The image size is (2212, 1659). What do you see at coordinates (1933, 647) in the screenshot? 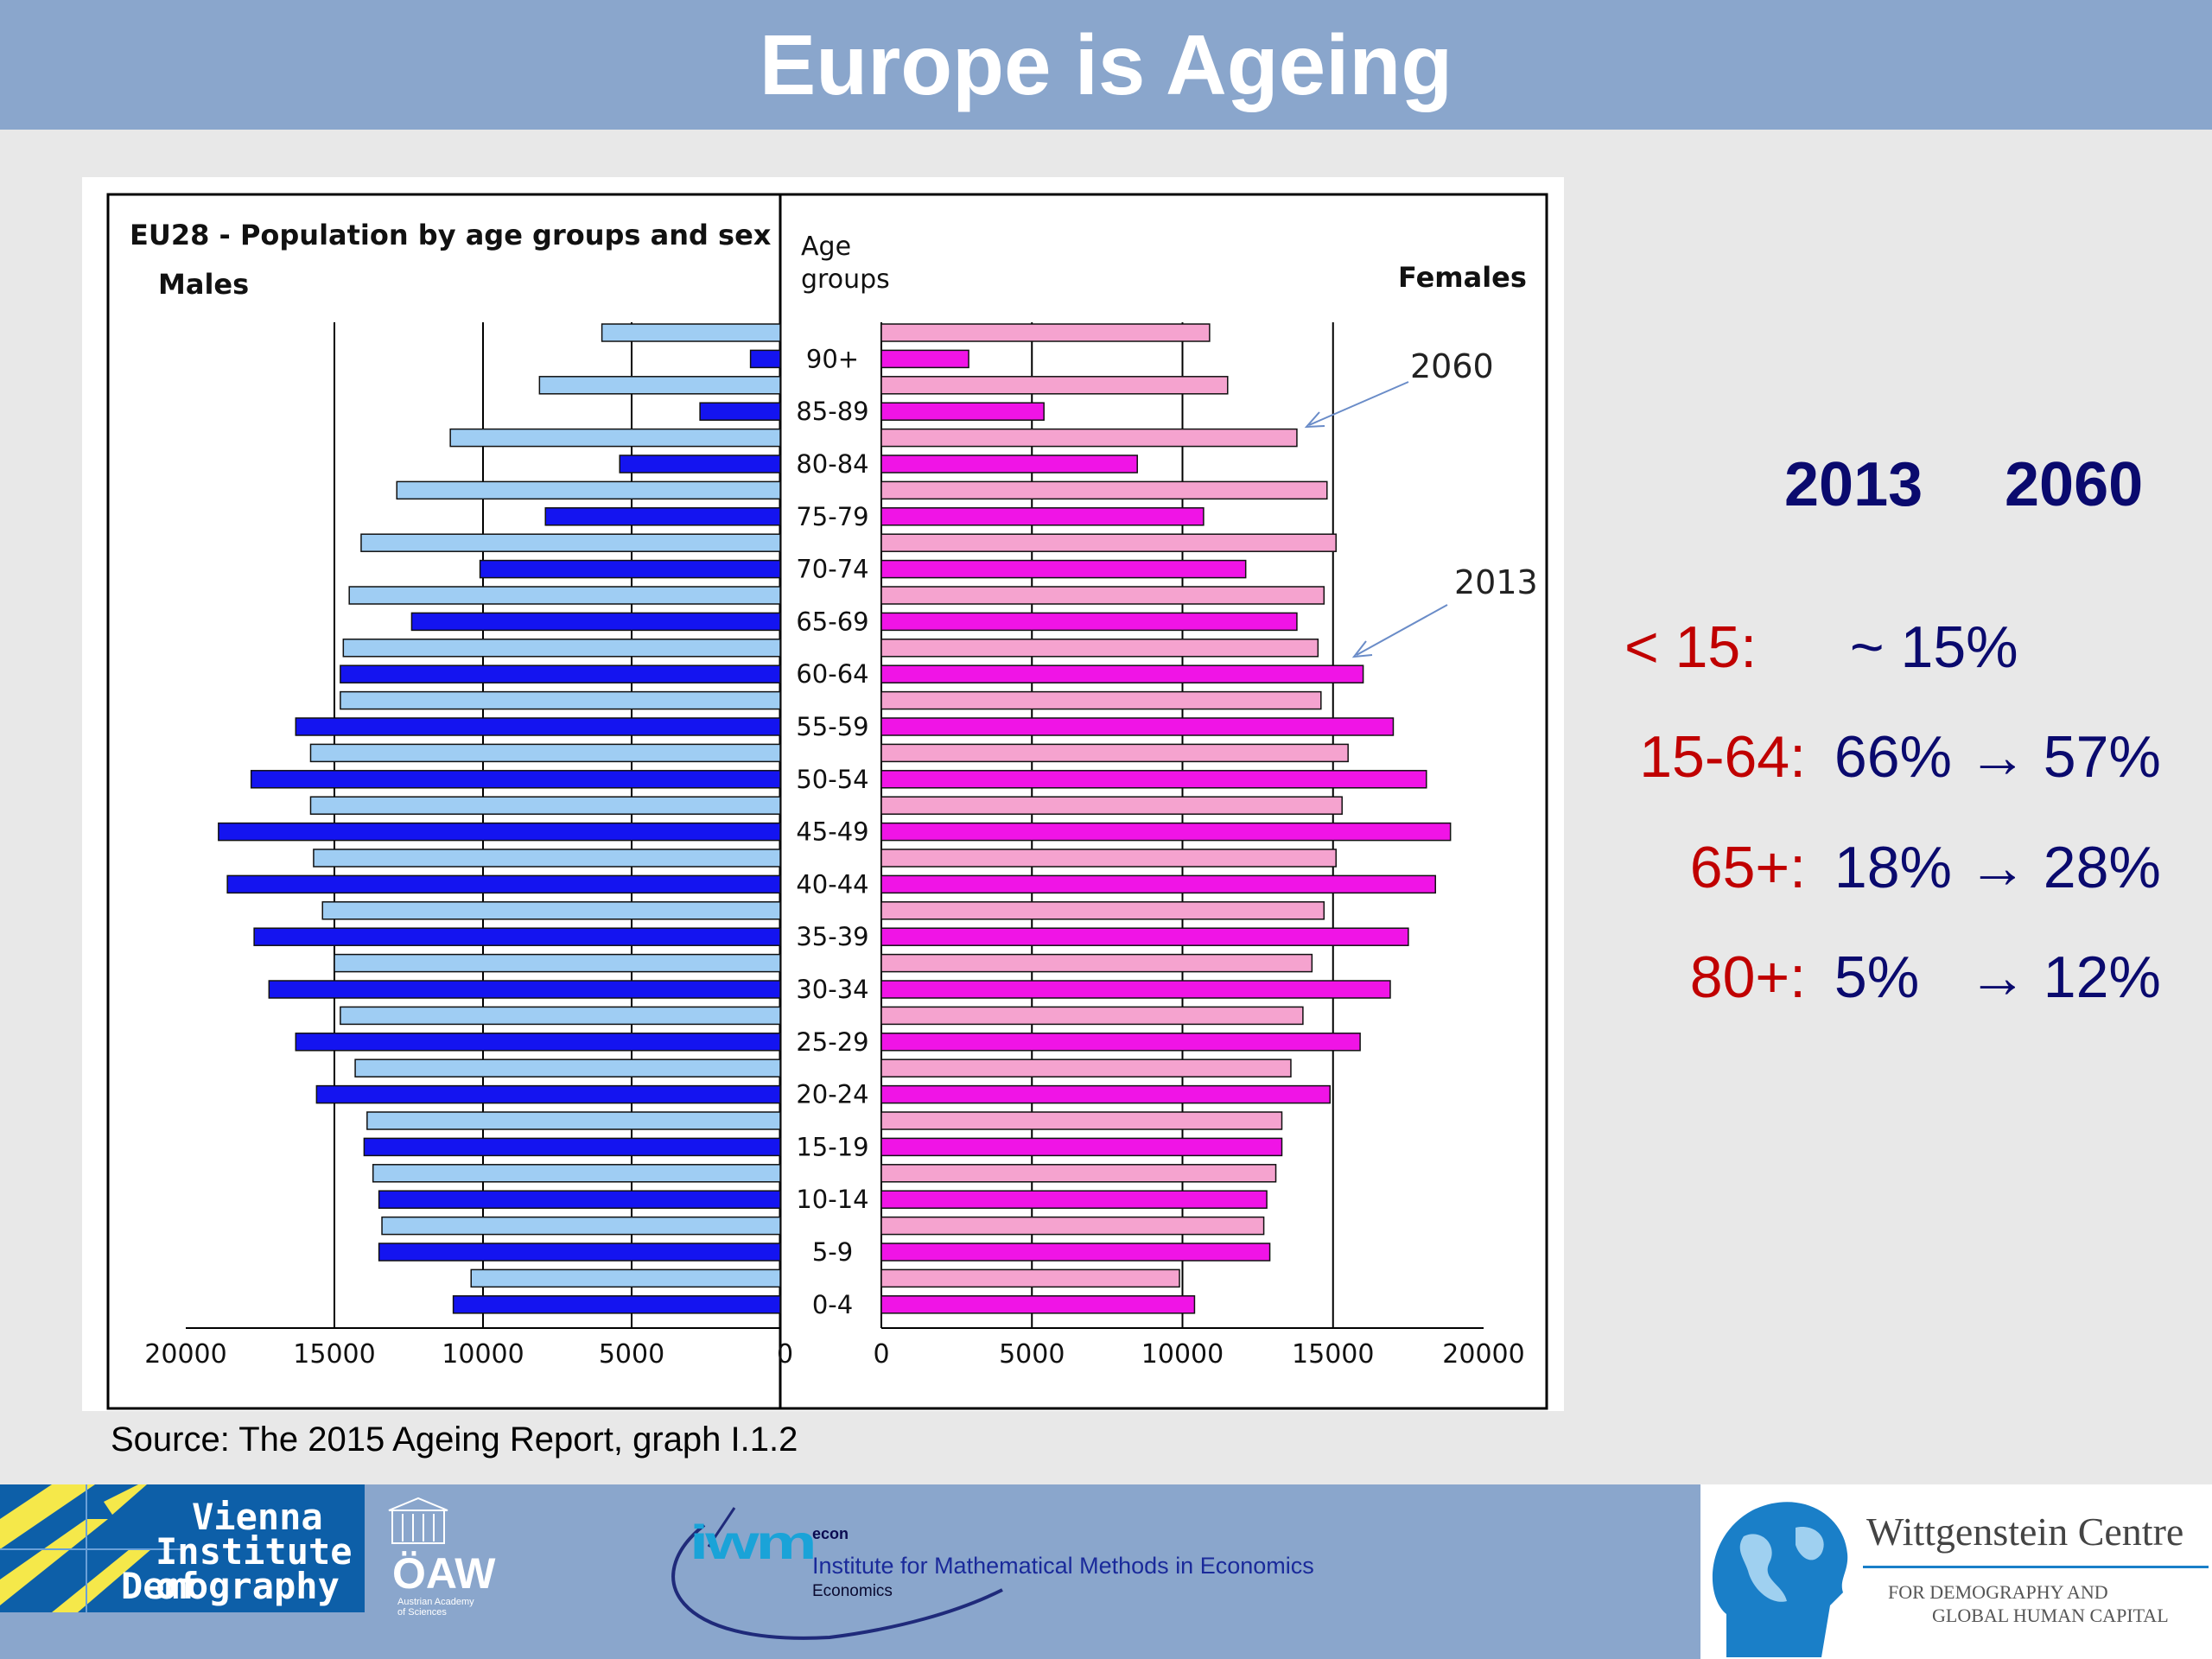
I see `stat-value: ~ 15%` at bounding box center [1933, 647].